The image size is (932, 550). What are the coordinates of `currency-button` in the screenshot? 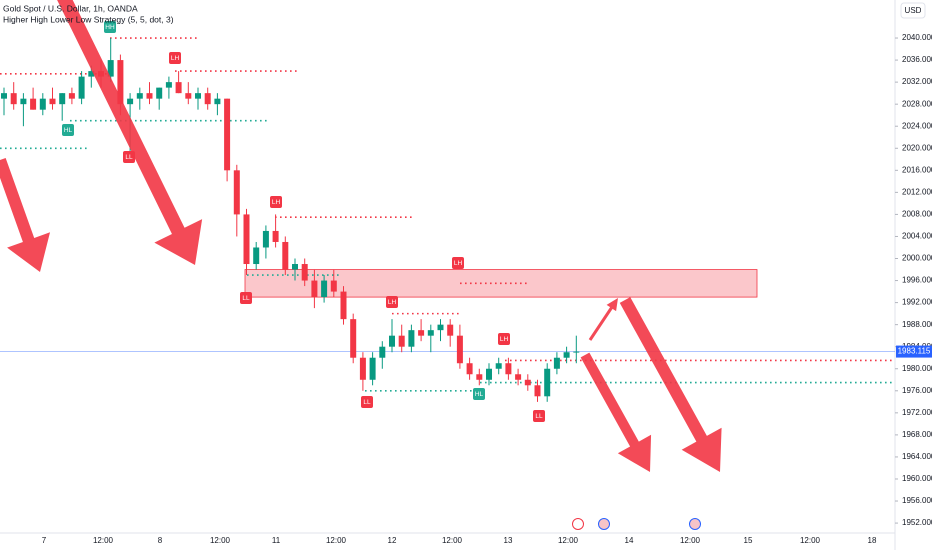 It's located at (913, 10).